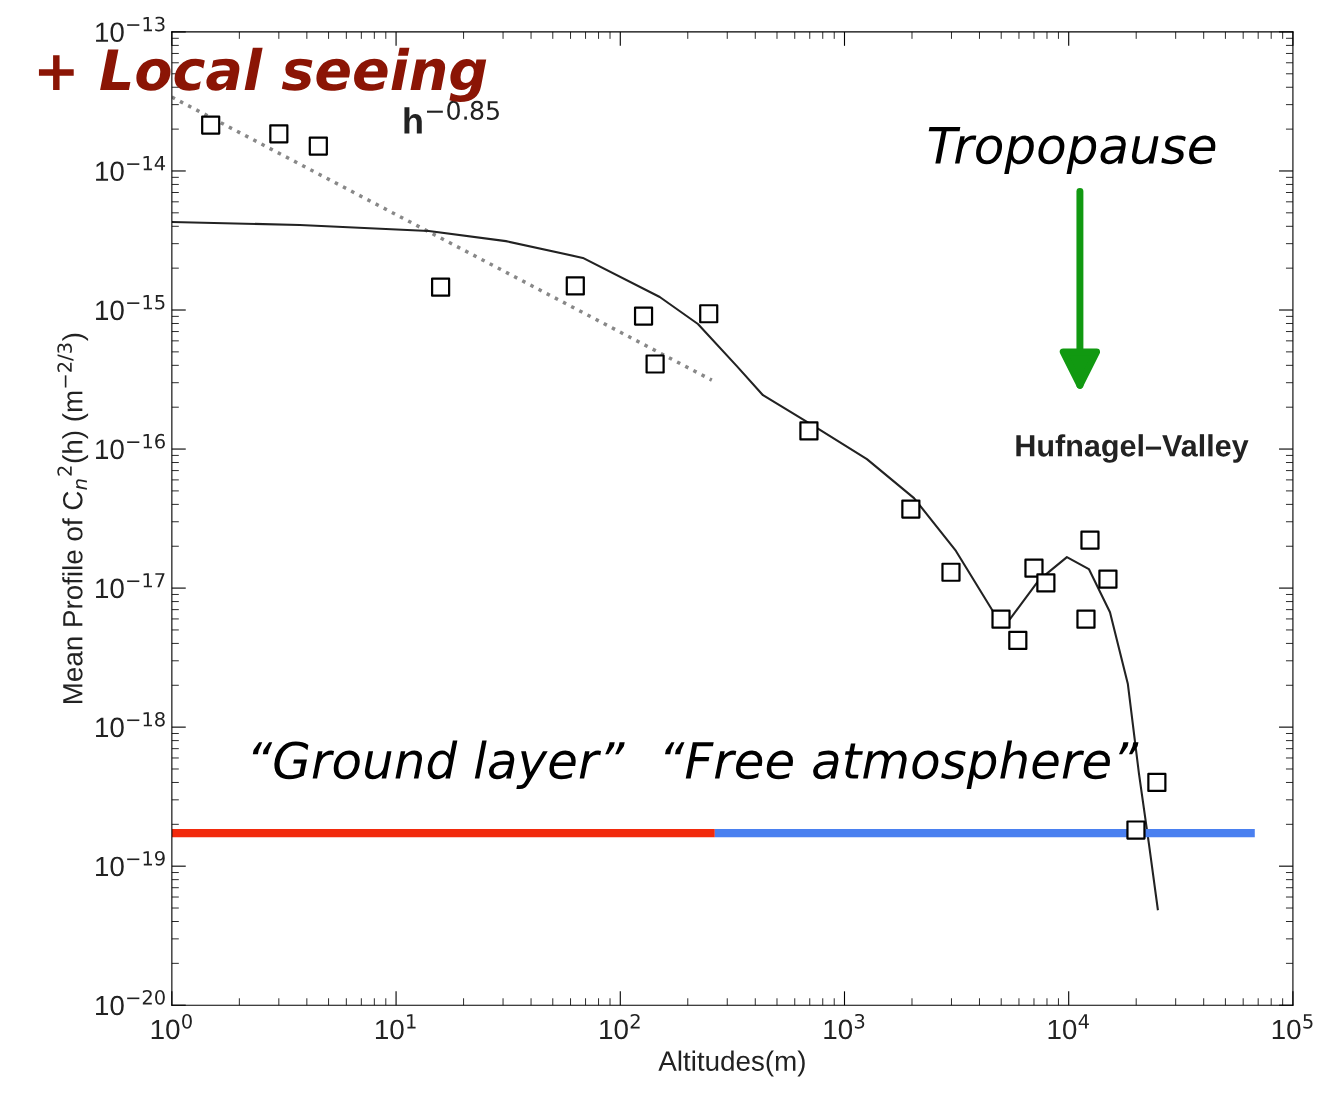 The image size is (1322, 1101). Describe the element at coordinates (171, 1026) in the screenshot. I see `x-tick-label: 10$^{0}$` at that location.